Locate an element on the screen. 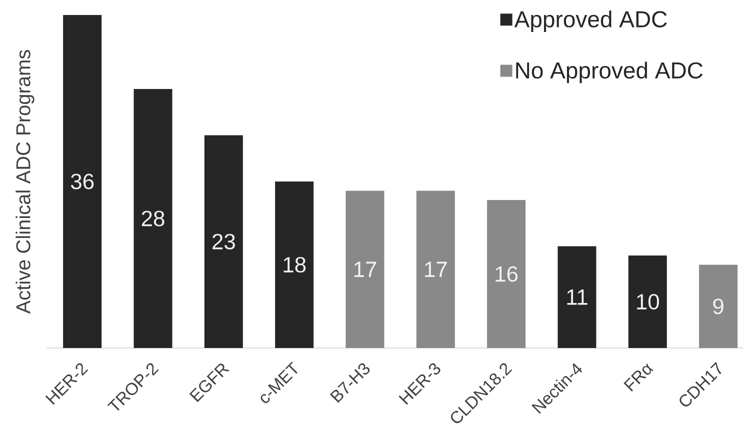  data-label: 10 is located at coordinates (648, 302).